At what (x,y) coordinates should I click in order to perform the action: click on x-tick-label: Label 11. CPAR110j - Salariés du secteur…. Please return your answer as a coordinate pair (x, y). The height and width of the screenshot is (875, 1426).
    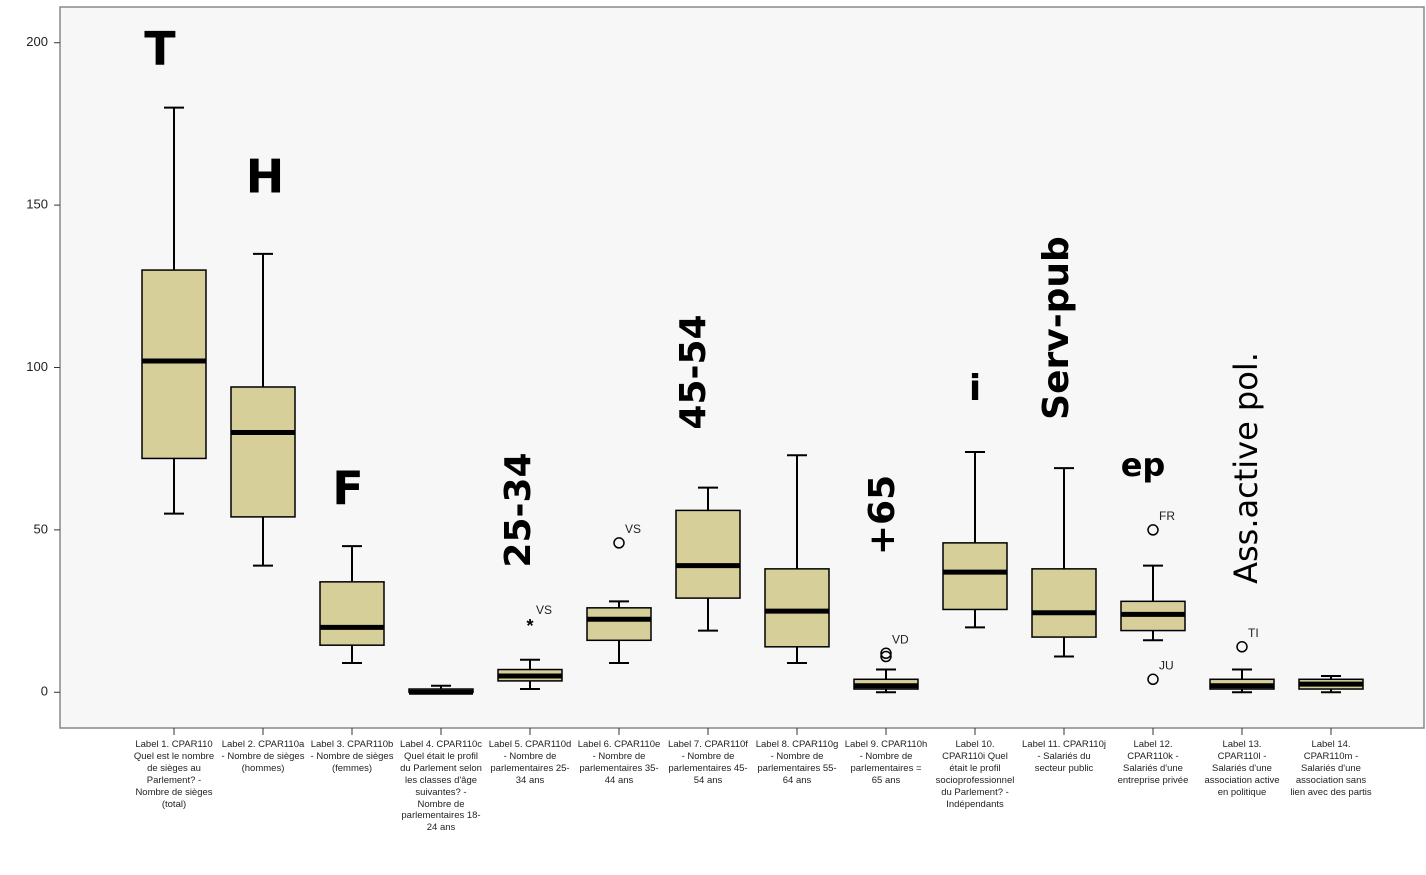
    Looking at the image, I should click on (1064, 756).